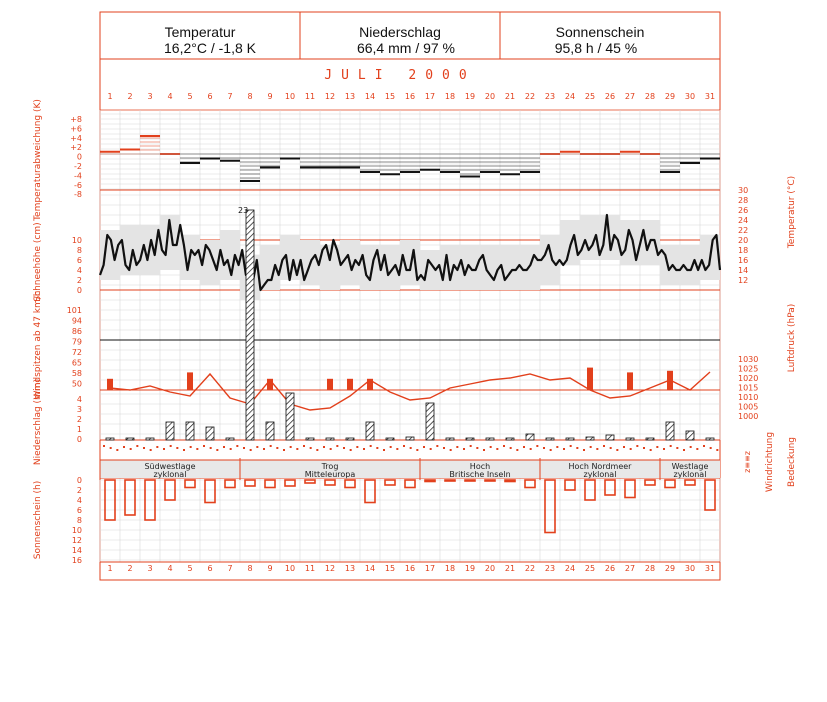 Image resolution: width=827 pixels, height=702 pixels. What do you see at coordinates (406, 48) in the screenshot?
I see `precipitation-summary: 66,4 mm / 97 %` at bounding box center [406, 48].